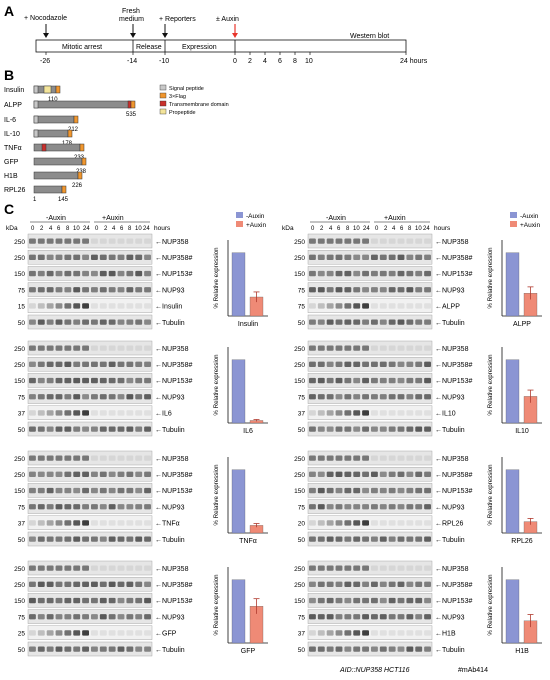 This screenshot has height=680, width=550. I want to click on chart-xlabel: H1B, so click(522, 651).